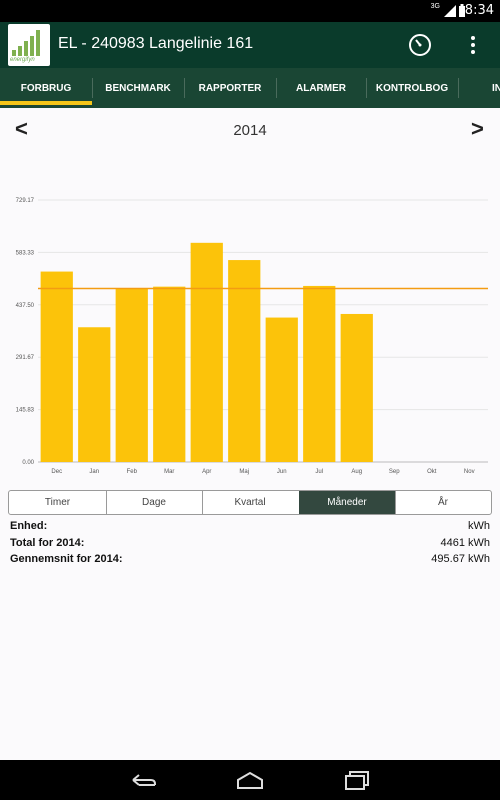 The image size is (500, 800). I want to click on tab-rapporter: RAPPORTER, so click(230, 88).